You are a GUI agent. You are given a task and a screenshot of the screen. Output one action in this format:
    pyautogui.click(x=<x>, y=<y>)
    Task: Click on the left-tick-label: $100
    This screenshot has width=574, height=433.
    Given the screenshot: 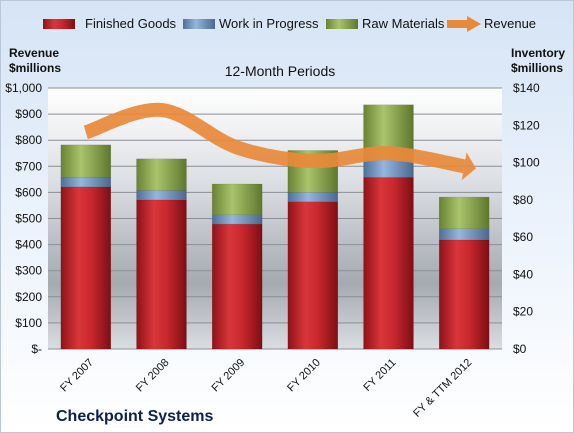 What is the action you would take?
    pyautogui.click(x=28, y=323)
    